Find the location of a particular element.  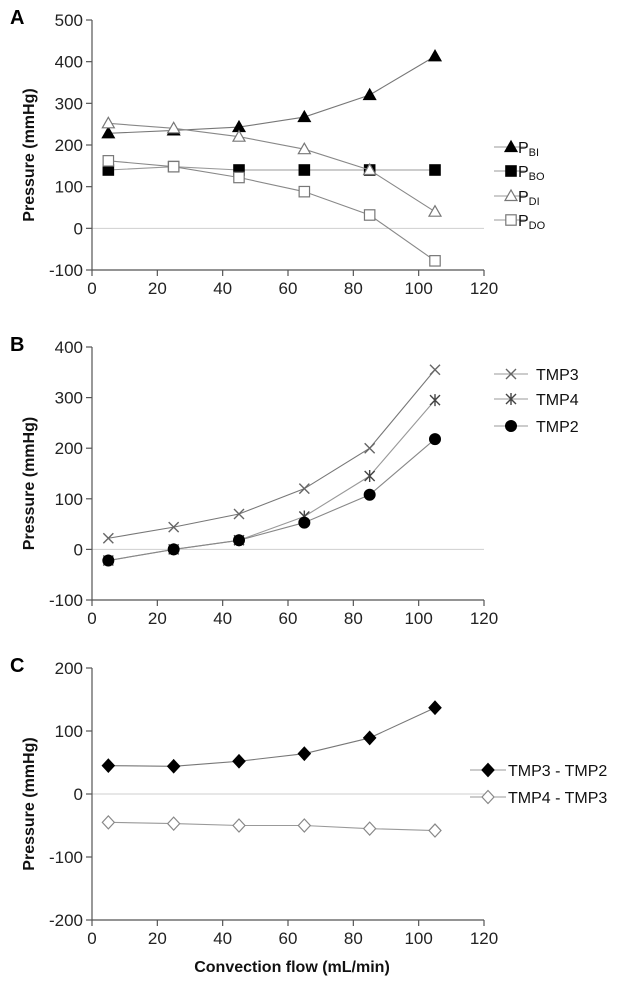

legend-label: PDO is located at coordinates (532, 222).